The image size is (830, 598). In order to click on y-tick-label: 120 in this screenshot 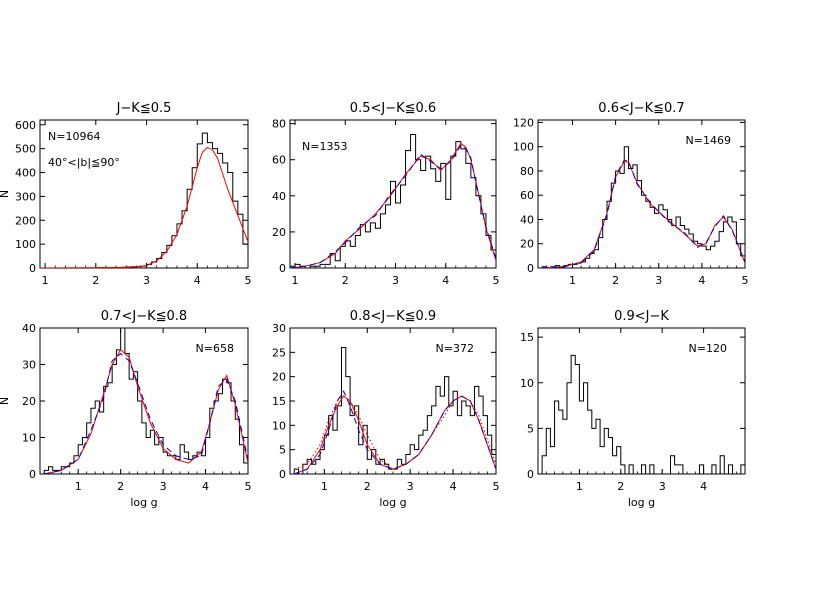, I will do `click(523, 122)`.